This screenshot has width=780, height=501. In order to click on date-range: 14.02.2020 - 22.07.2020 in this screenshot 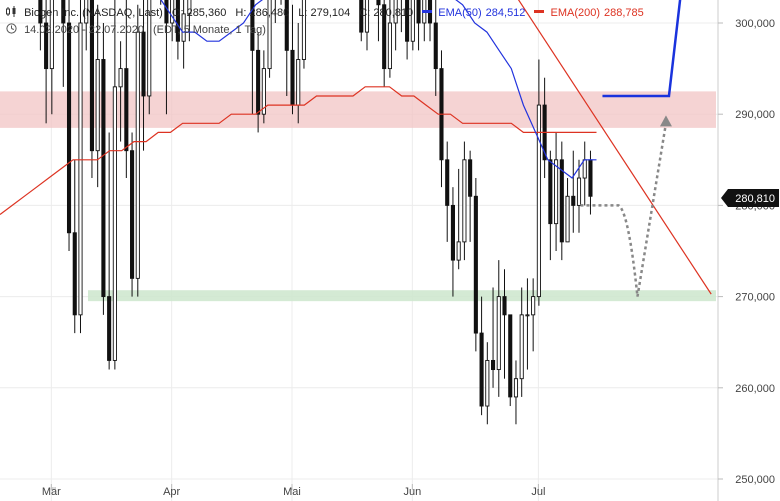, I will do `click(84, 30)`.